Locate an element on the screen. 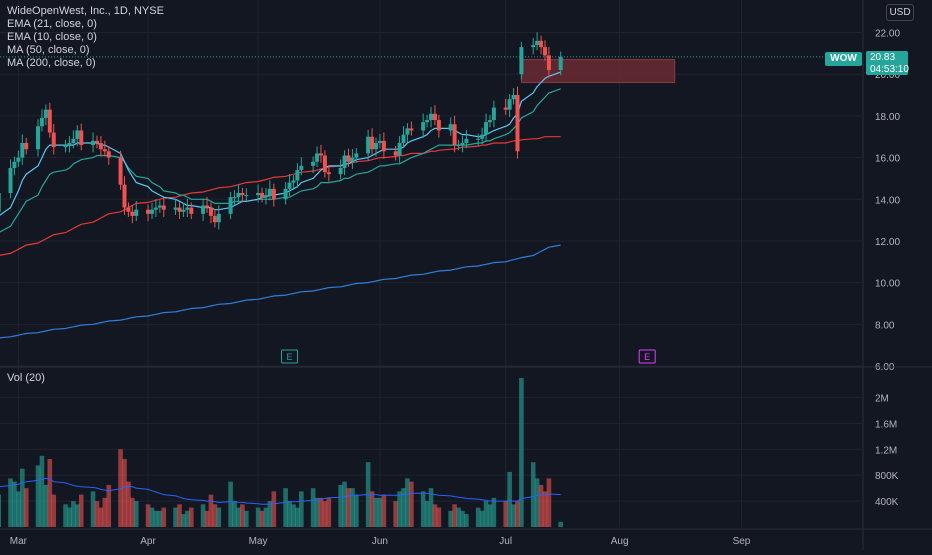 The image size is (932, 555). volume-pane-label: Vol (20) is located at coordinates (26, 378).